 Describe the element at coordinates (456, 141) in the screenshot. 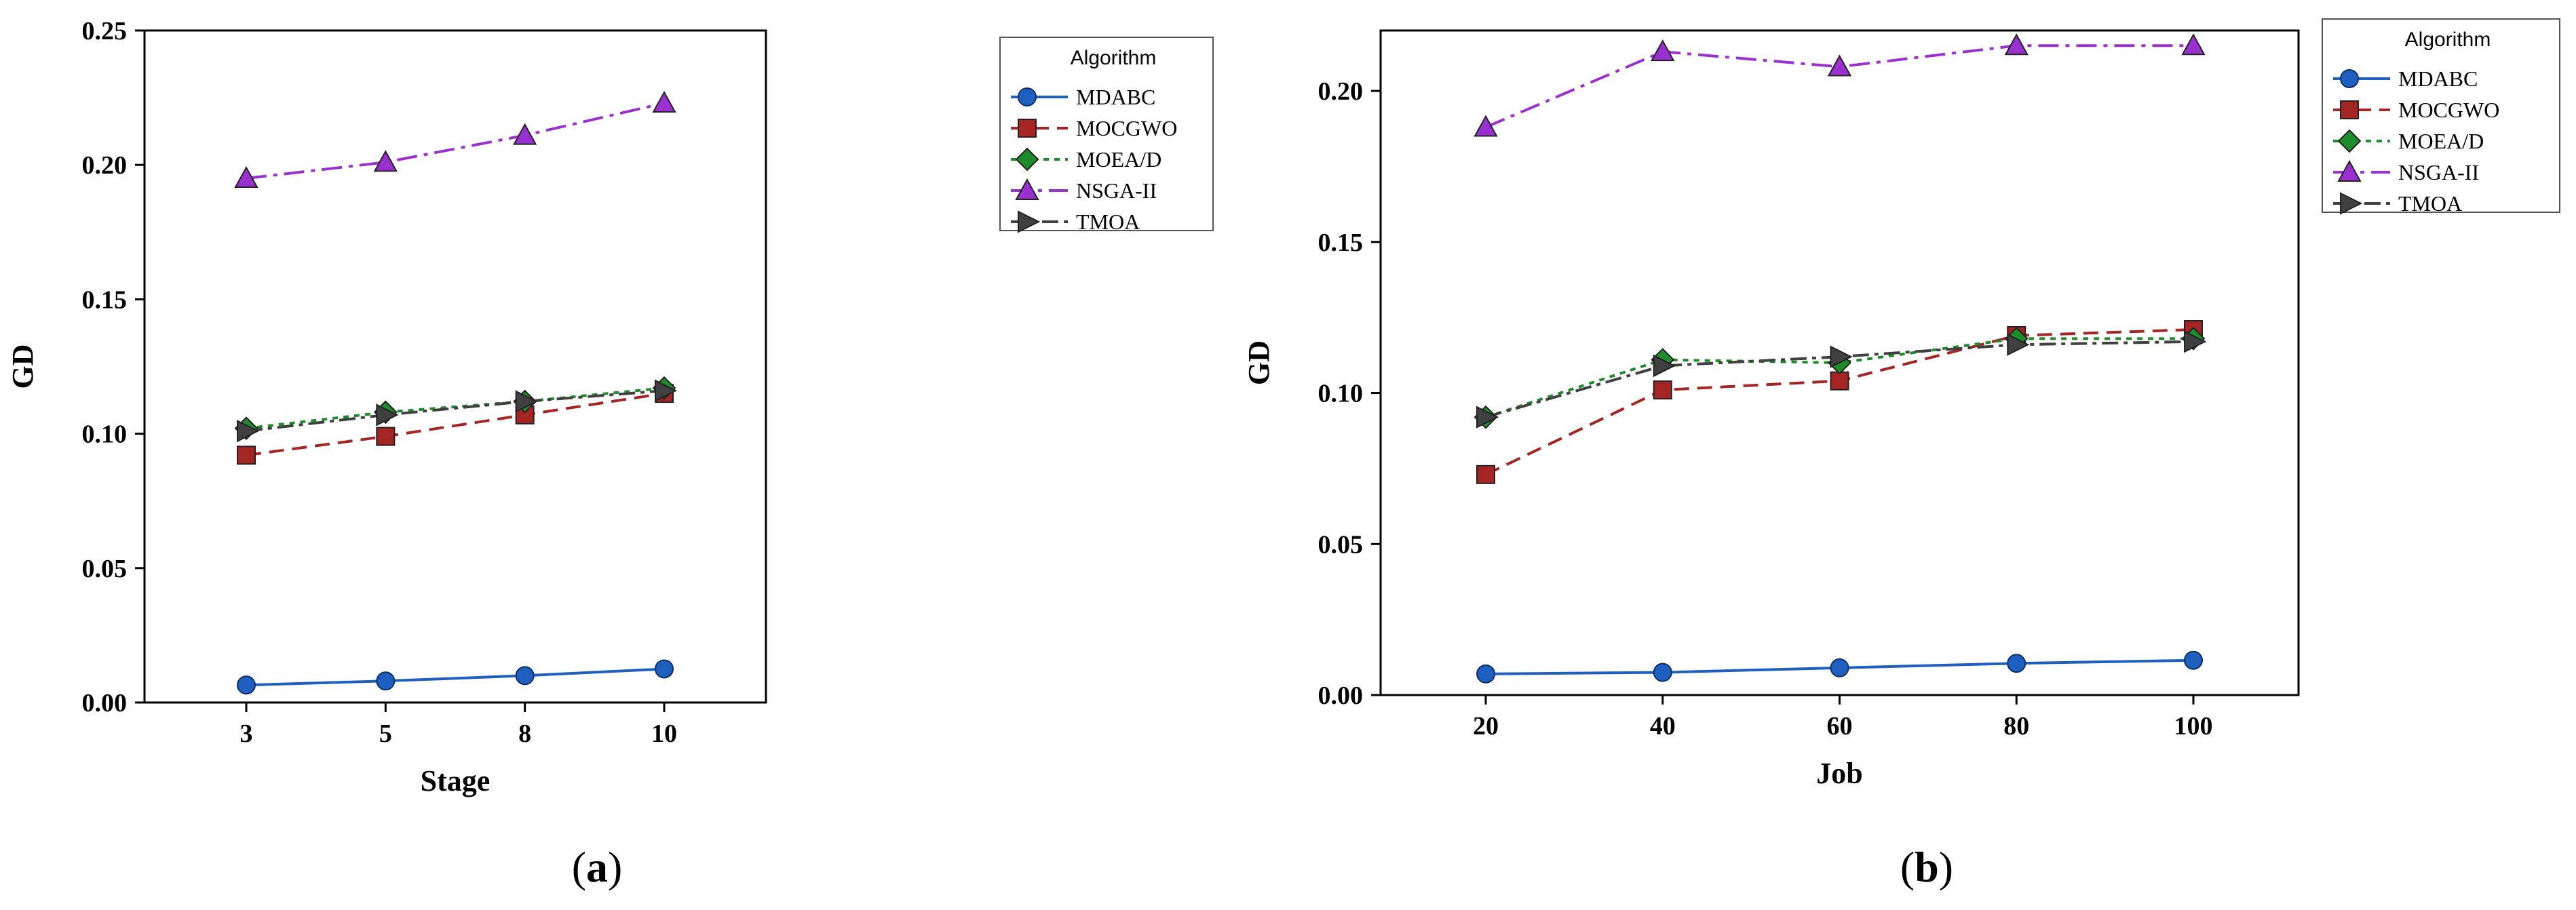

I see `series-line-nsga-ii` at that location.